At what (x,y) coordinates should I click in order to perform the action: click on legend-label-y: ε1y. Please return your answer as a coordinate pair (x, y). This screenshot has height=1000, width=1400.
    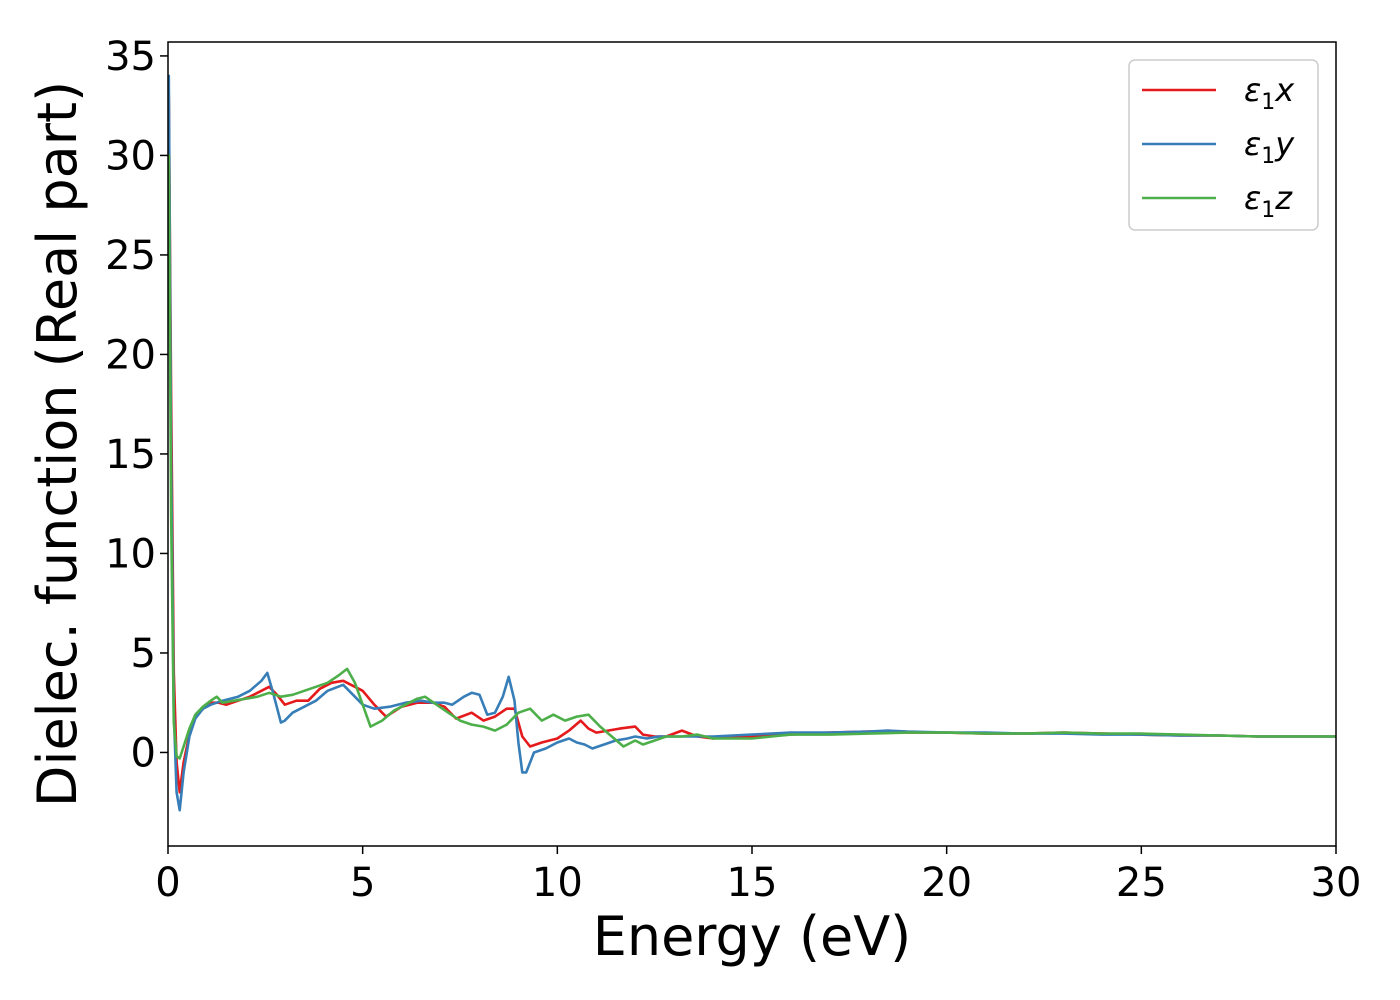
    Looking at the image, I should click on (1269, 147).